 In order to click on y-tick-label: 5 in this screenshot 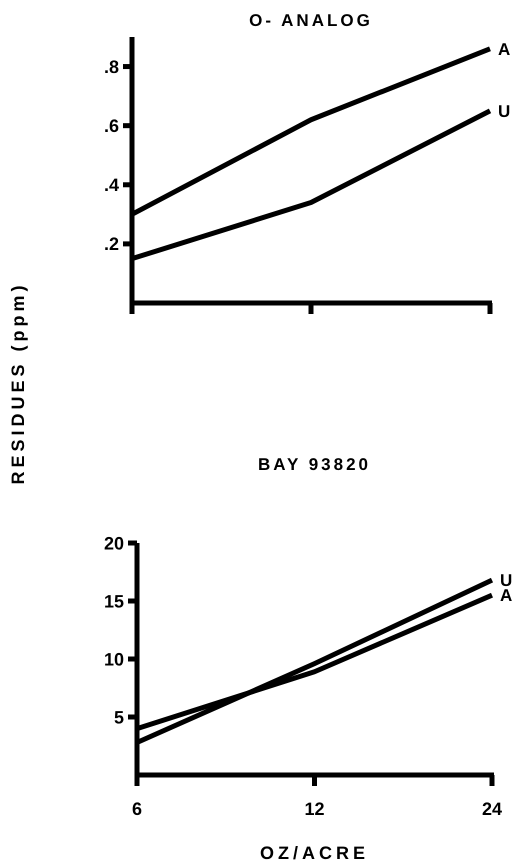, I will do `click(119, 717)`.